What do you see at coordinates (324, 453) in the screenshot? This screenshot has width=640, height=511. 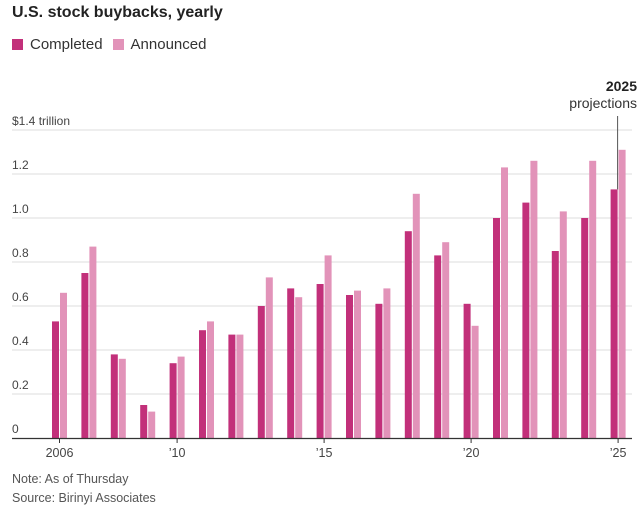 I see `x-tick-label: ’15` at bounding box center [324, 453].